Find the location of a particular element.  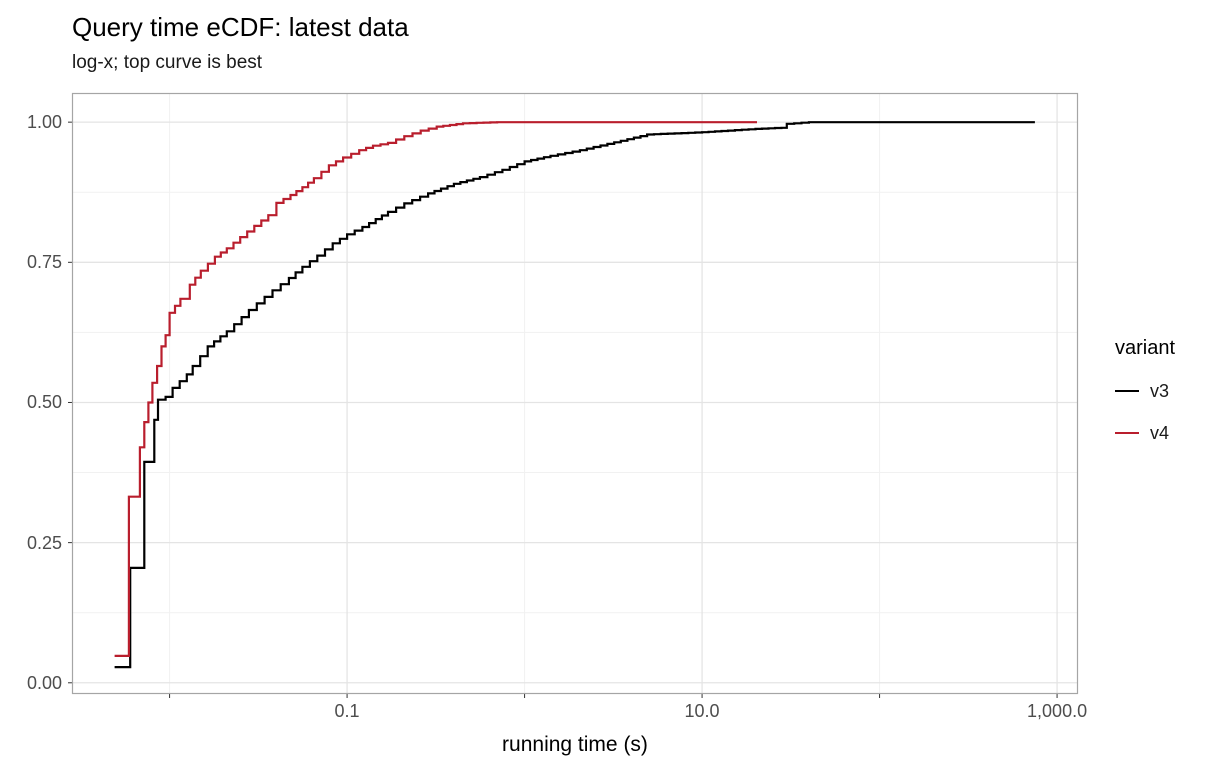

chart-subtitle: log-x; top curve is best is located at coordinates (167, 62).